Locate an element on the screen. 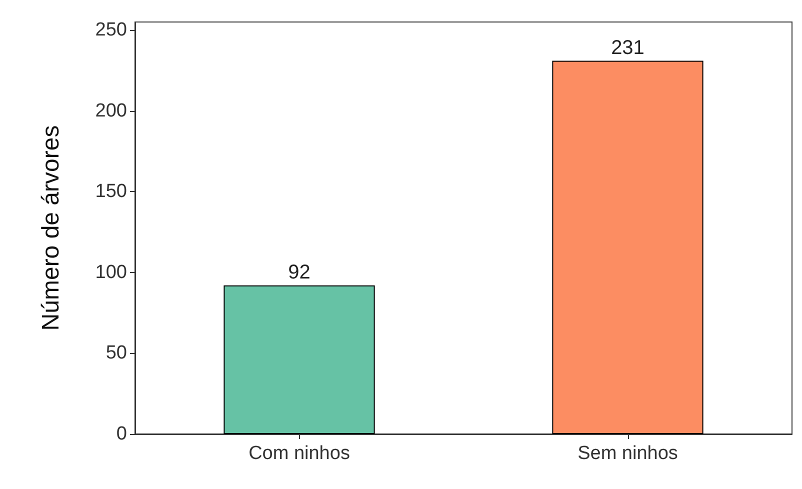 The image size is (802, 489). y-tick-label: 0 is located at coordinates (121, 434).